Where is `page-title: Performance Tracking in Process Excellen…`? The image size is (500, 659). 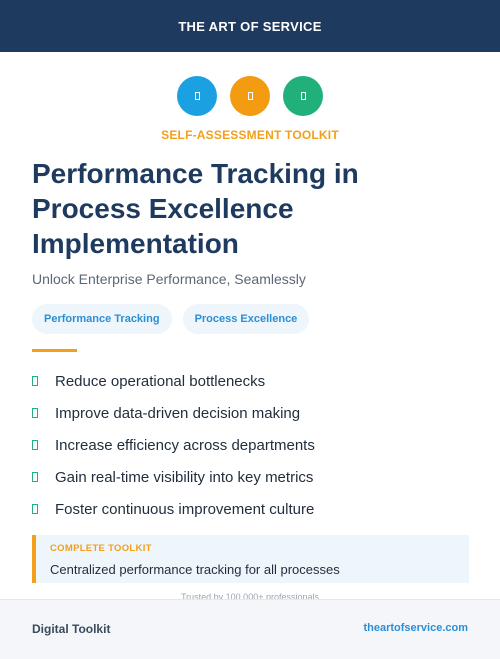
page-title: Performance Tracking in Process Excellen… is located at coordinates (195, 208).